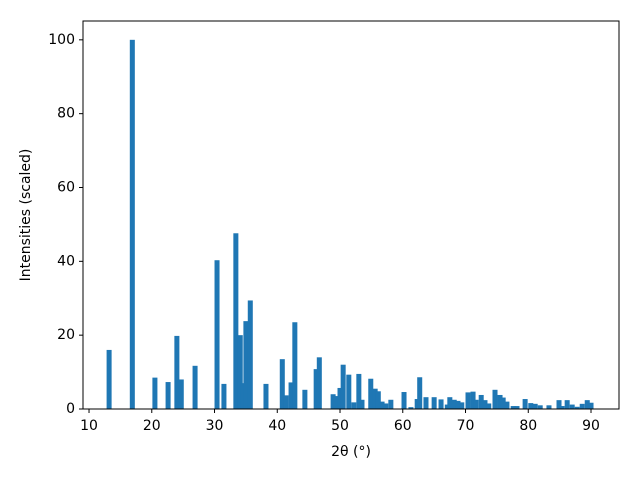  What do you see at coordinates (591, 426) in the screenshot?
I see `x-tick-label: 90` at bounding box center [591, 426].